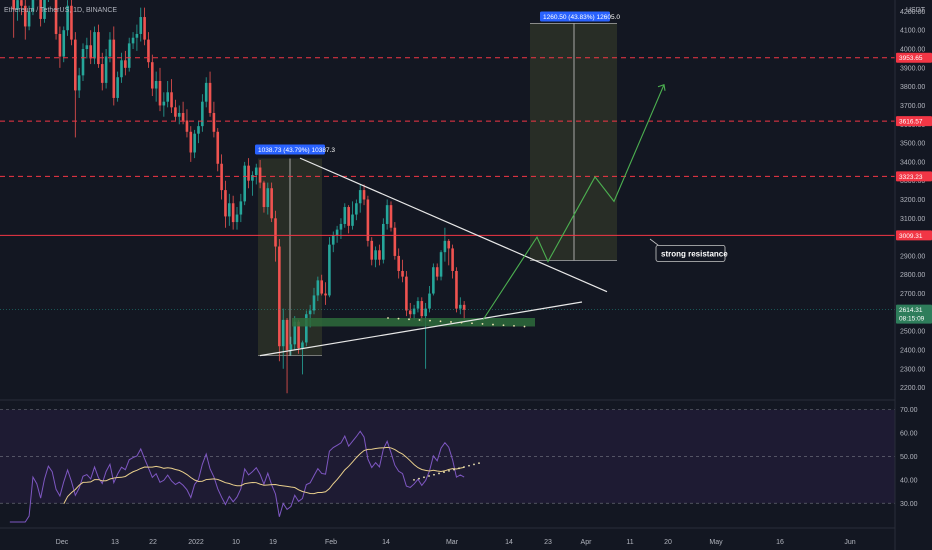 Image resolution: width=932 pixels, height=550 pixels. Describe the element at coordinates (914, 314) in the screenshot. I see `current-price-tag` at that location.